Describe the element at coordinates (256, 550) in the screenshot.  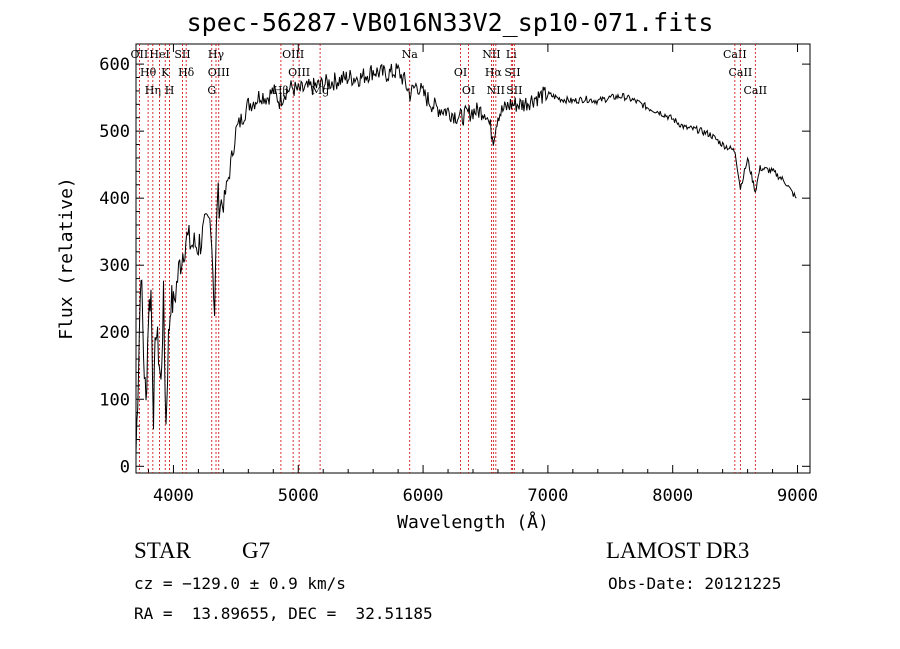
I see `object-subclass: G7` at that location.